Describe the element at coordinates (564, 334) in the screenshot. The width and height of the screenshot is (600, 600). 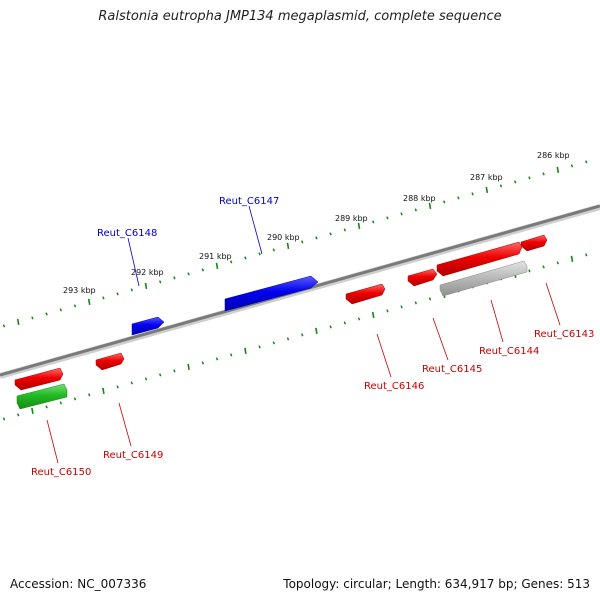
I see `gene-label-reut-c6143: Reut_C6143` at that location.